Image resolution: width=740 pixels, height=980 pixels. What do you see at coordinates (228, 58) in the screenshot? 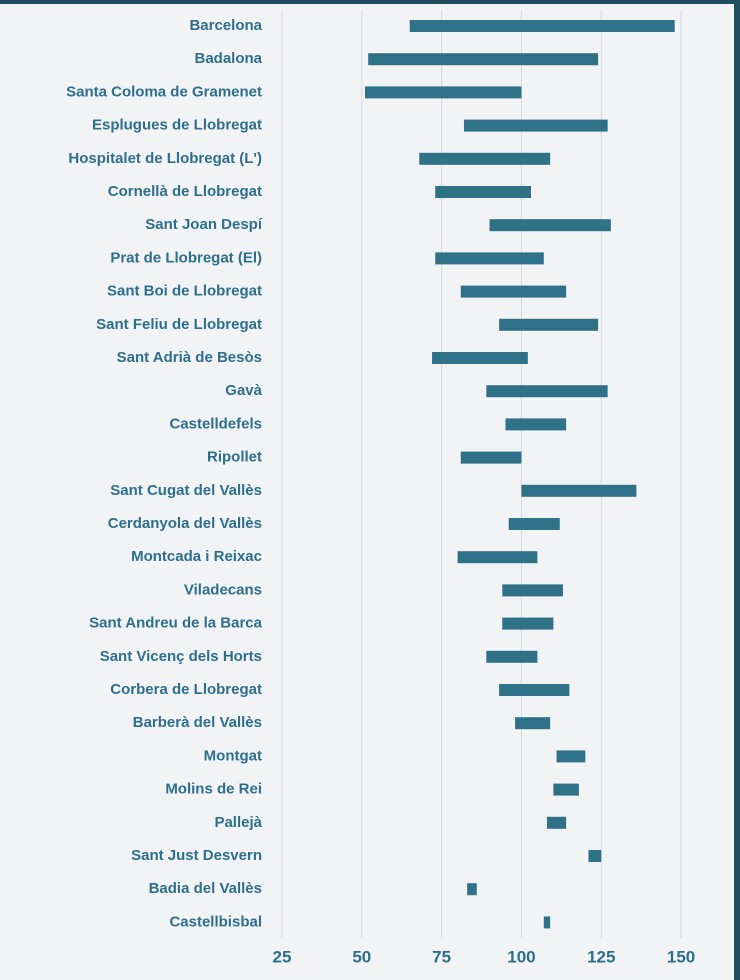
I see `y-tick-label: Badalona` at bounding box center [228, 58].